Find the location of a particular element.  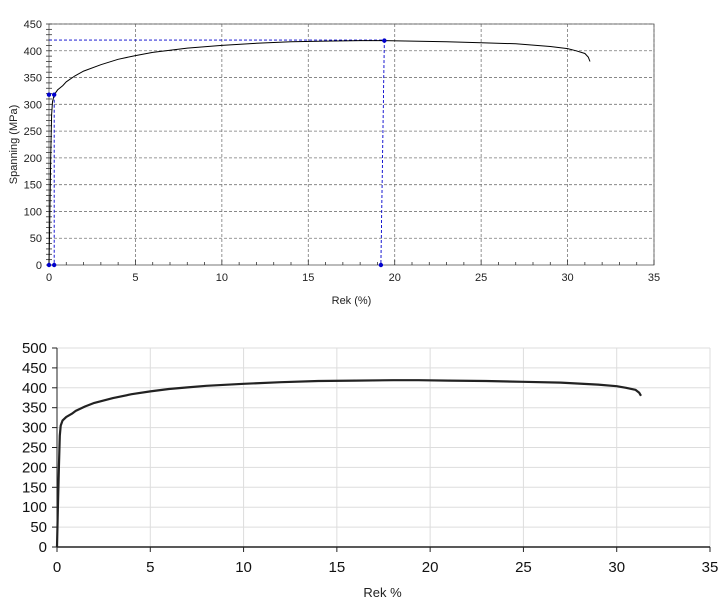

y-tick-label: 500 is located at coordinates (34, 348).